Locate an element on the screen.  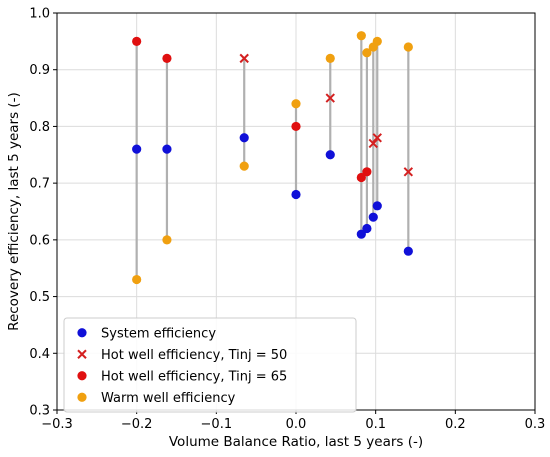
y-tick-label: 0.9 is located at coordinates (39, 70).